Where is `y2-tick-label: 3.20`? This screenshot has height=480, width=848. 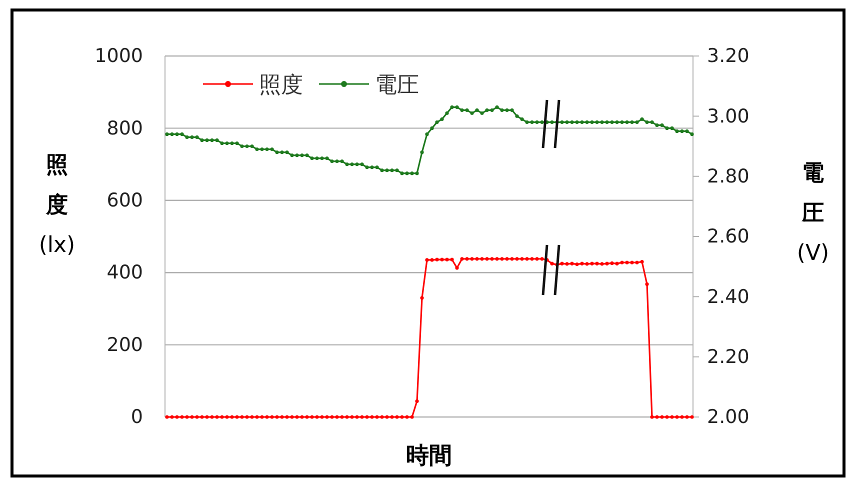
y2-tick-label: 3.20 is located at coordinates (728, 56).